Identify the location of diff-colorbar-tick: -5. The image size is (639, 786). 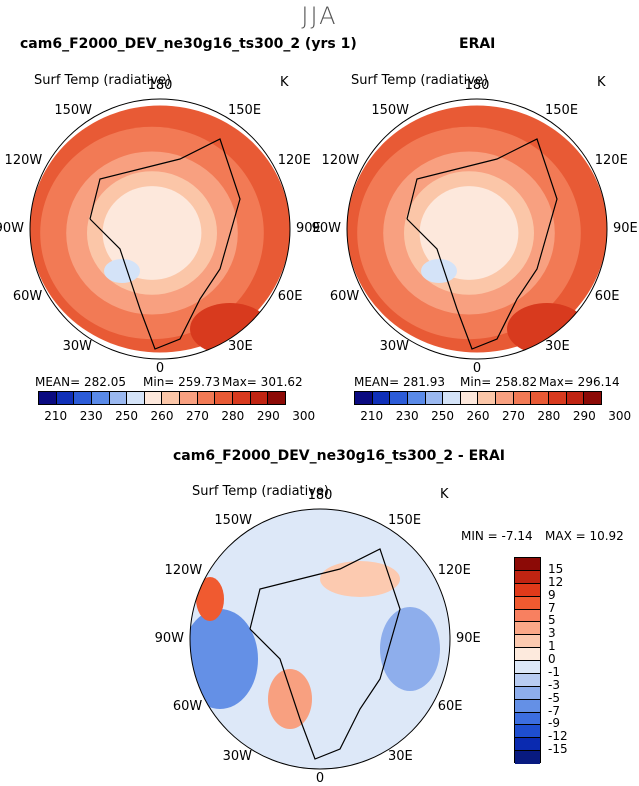
(554, 697).